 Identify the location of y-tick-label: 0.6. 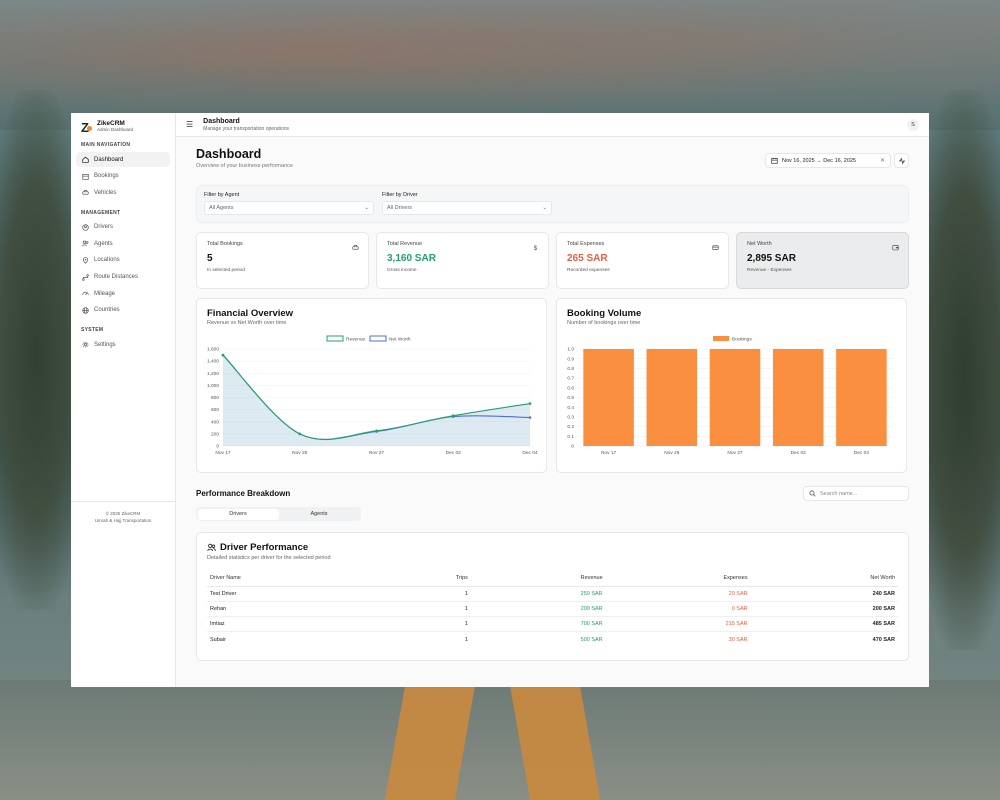
(570, 388).